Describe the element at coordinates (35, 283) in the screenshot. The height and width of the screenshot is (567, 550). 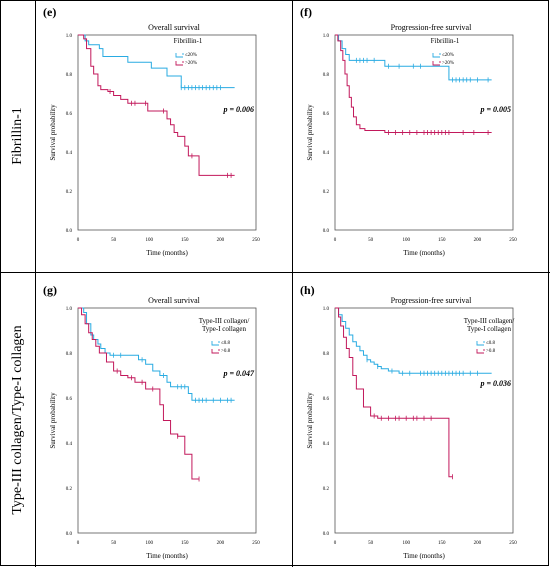
I see `label-column-divider` at that location.